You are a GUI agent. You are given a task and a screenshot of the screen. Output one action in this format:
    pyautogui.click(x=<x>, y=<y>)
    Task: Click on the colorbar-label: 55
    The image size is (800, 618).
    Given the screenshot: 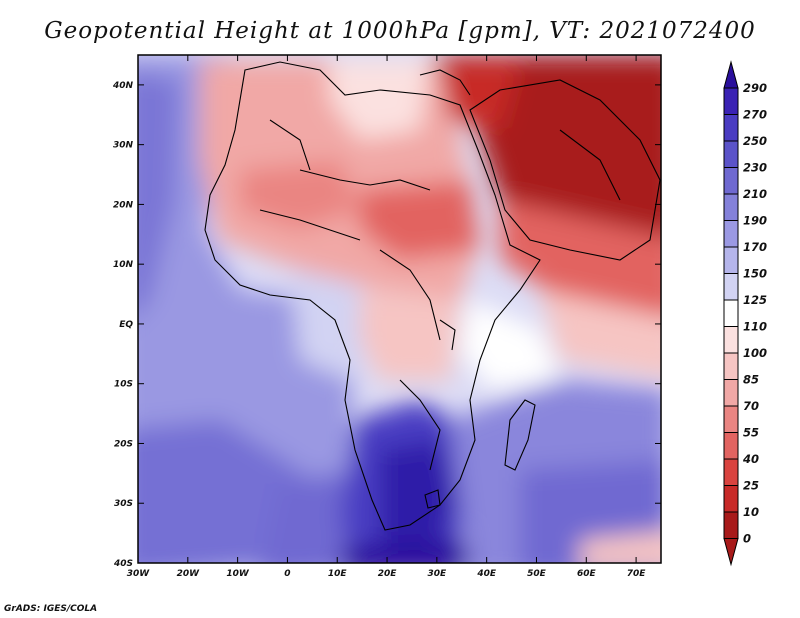 What is the action you would take?
    pyautogui.click(x=751, y=433)
    